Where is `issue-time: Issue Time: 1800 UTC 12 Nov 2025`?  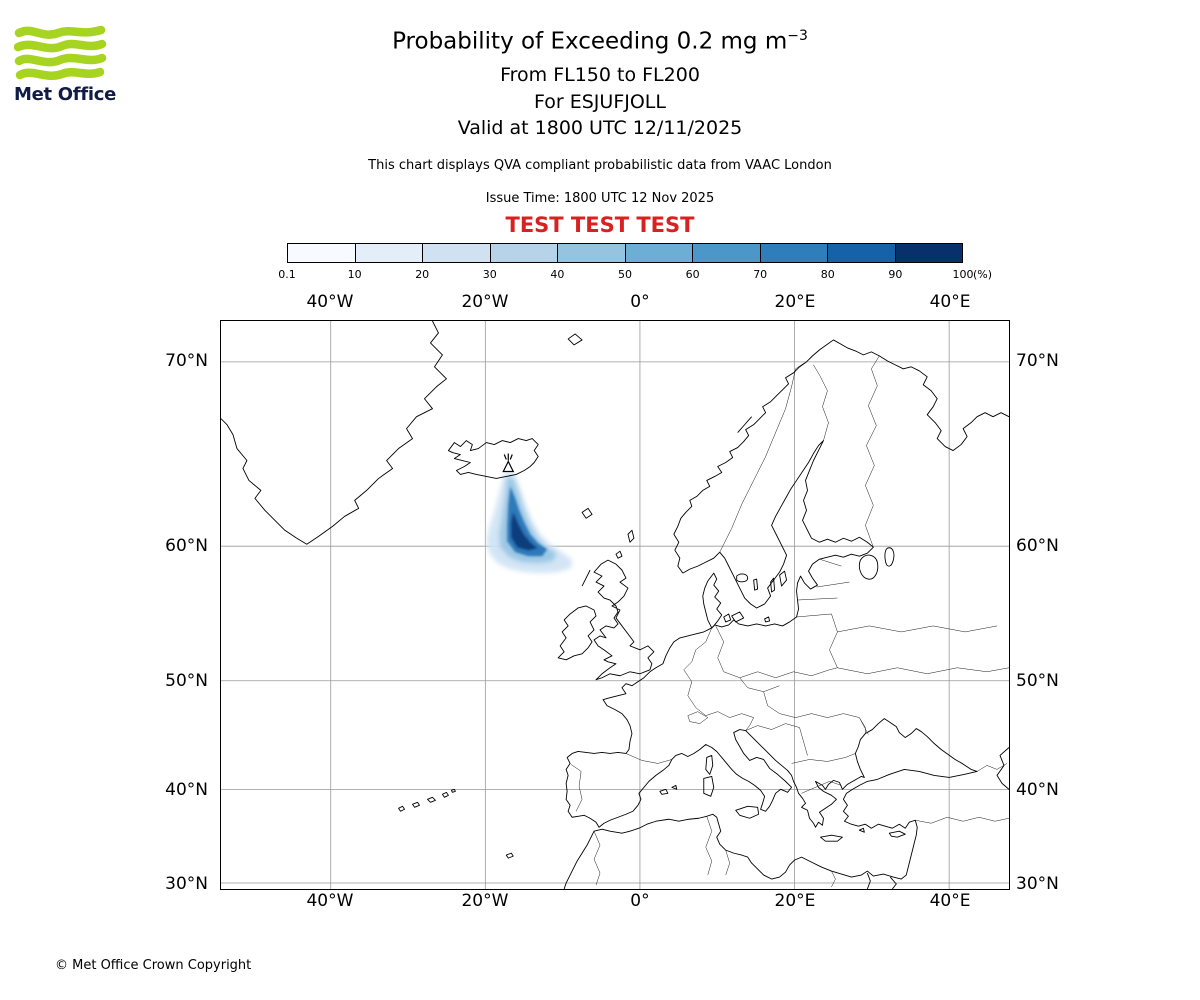
issue-time: Issue Time: 1800 UTC 12 Nov 2025 is located at coordinates (600, 198).